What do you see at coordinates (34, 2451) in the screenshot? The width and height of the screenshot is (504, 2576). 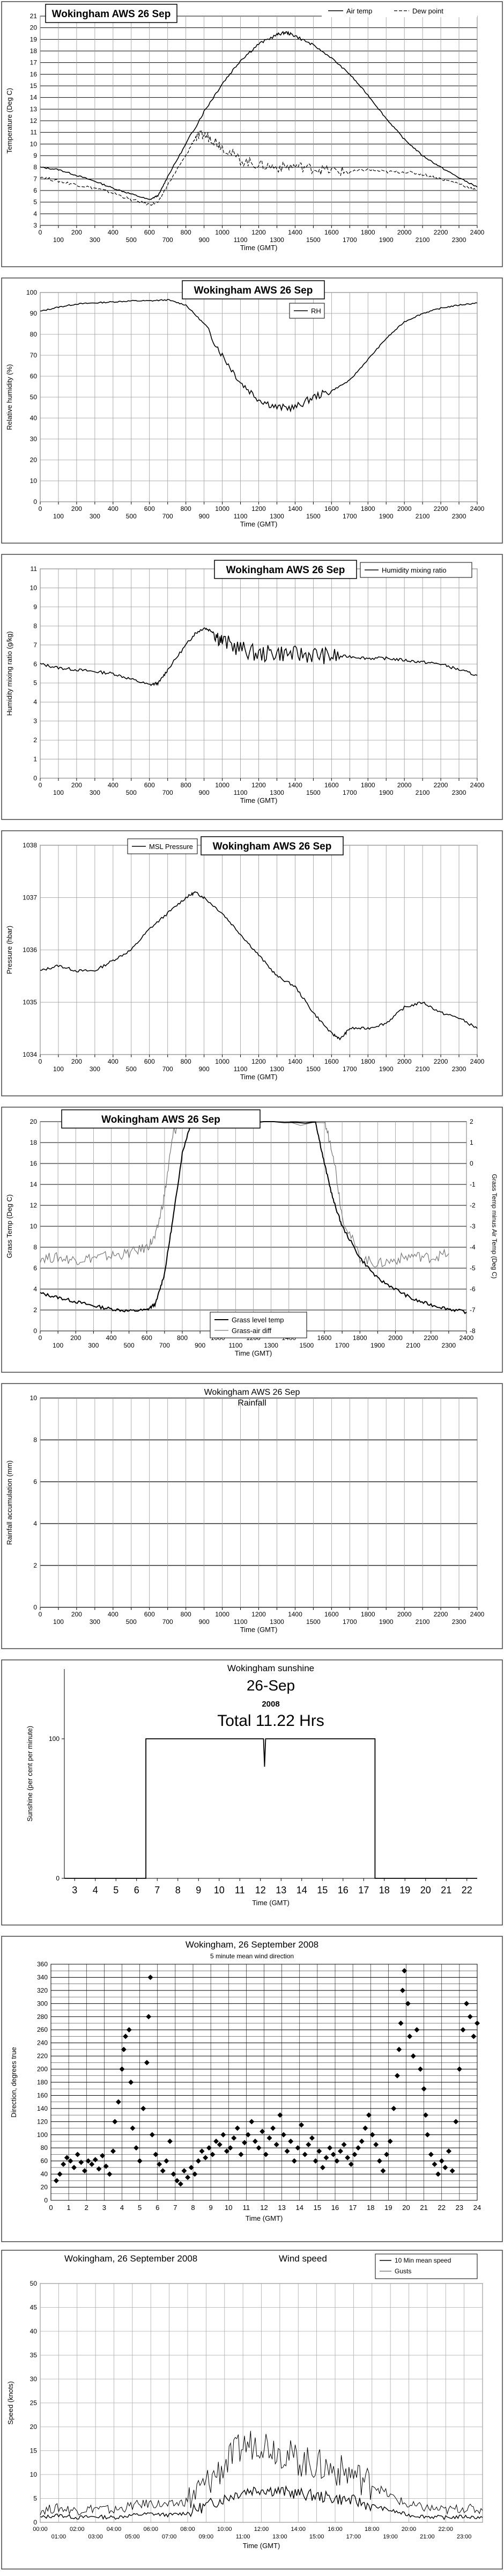 I see `wspd-ytick-label: 15` at bounding box center [34, 2451].